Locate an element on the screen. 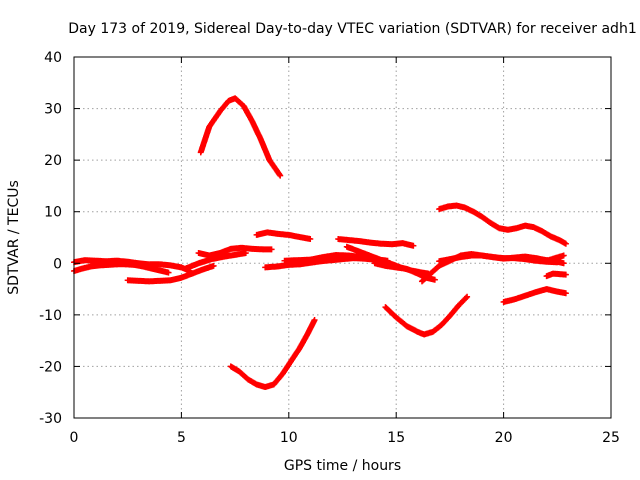 This screenshot has height=480, width=640. x-tick-label: 20 is located at coordinates (504, 438).